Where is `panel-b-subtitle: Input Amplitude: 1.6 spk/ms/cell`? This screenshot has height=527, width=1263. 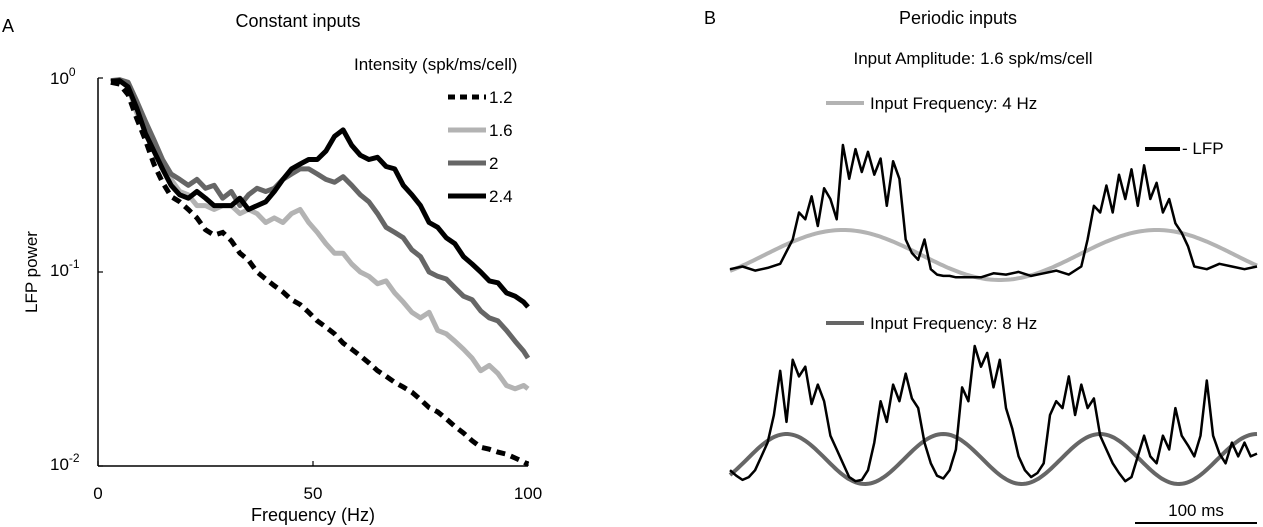 panel-b-subtitle: Input Amplitude: 1.6 spk/ms/cell is located at coordinates (972, 58).